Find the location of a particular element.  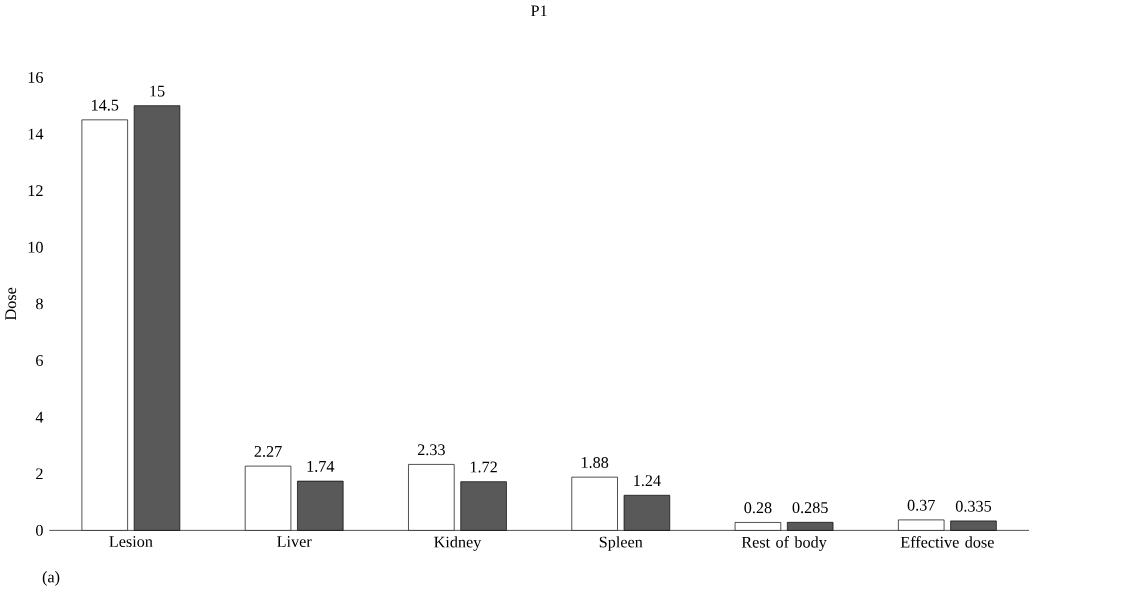

x-tick-label: Rest of body is located at coordinates (784, 543).